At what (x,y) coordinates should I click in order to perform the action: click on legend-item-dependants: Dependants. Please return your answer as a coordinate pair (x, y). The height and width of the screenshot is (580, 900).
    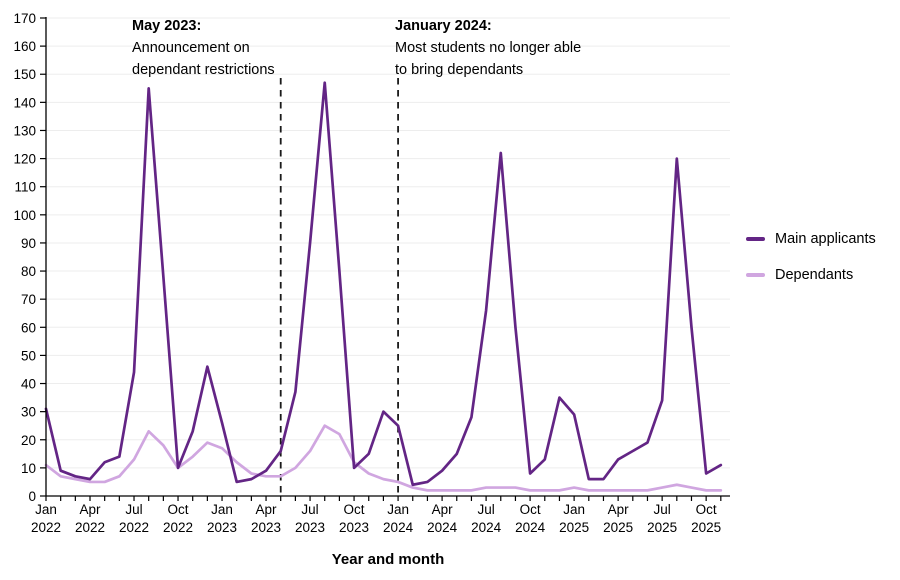
    Looking at the image, I should click on (811, 275).